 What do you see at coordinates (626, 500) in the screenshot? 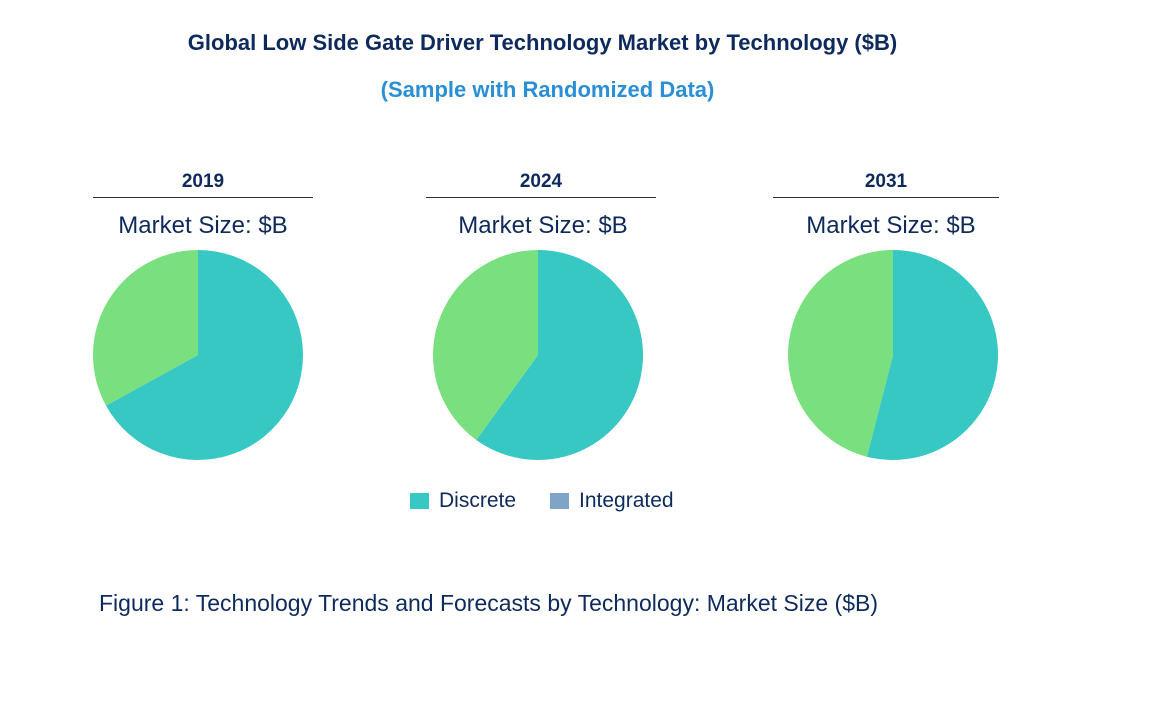
I see `legend-label-integrated: Integrated` at bounding box center [626, 500].